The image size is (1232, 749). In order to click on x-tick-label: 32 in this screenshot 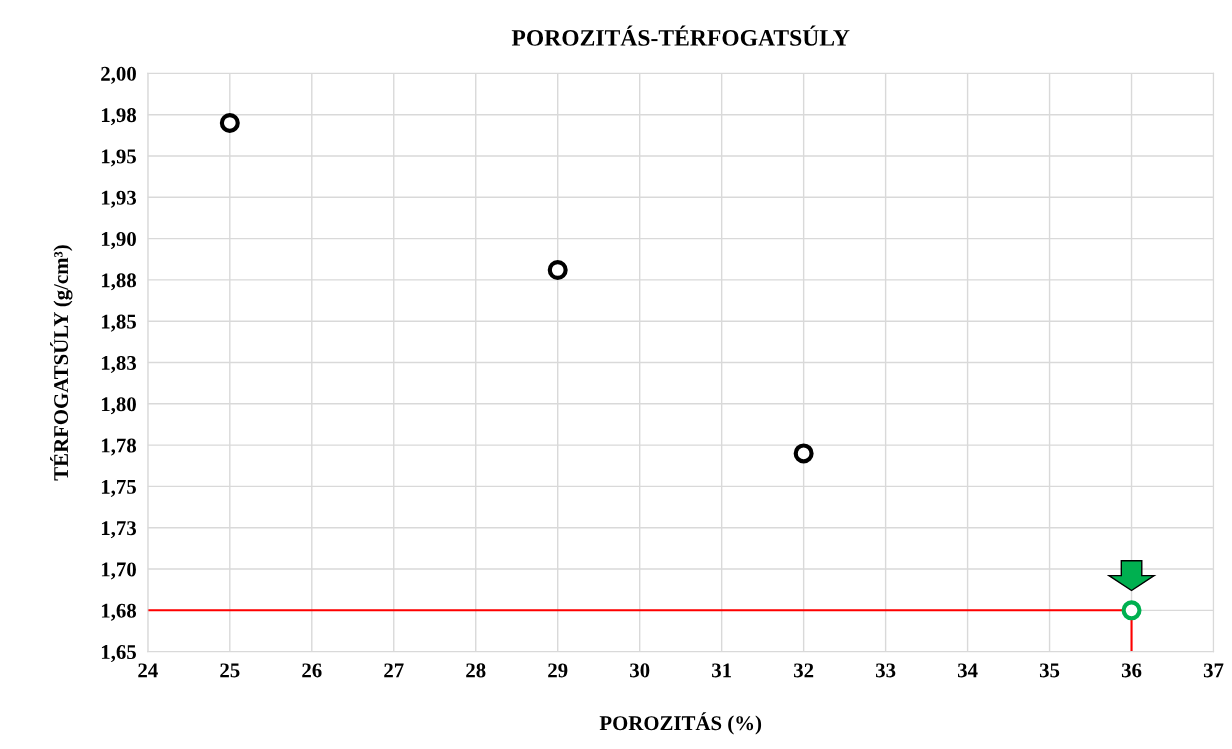, I will do `click(804, 670)`.